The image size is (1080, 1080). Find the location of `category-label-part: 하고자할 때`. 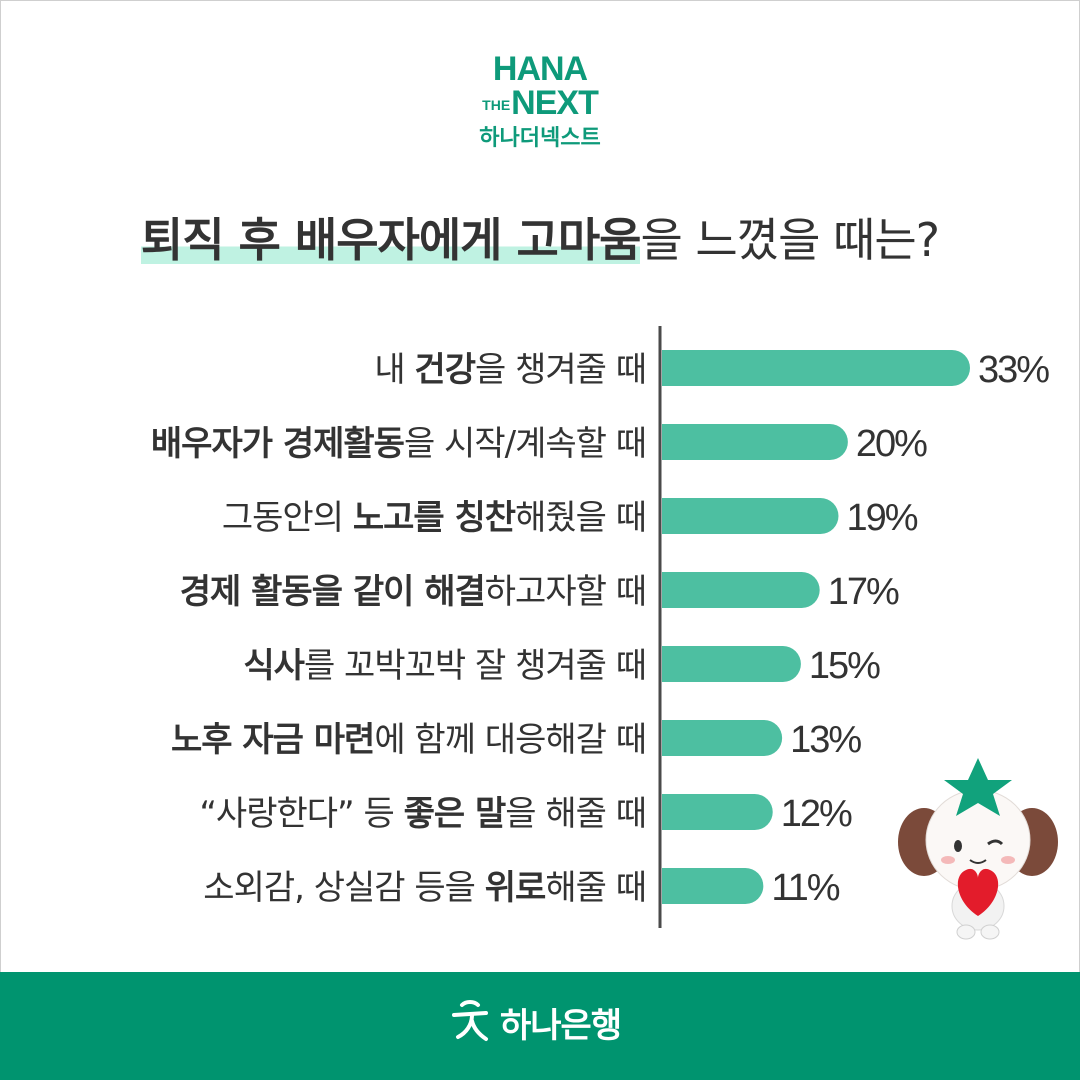

category-label-part: 하고자할 때 is located at coordinates (565, 592).